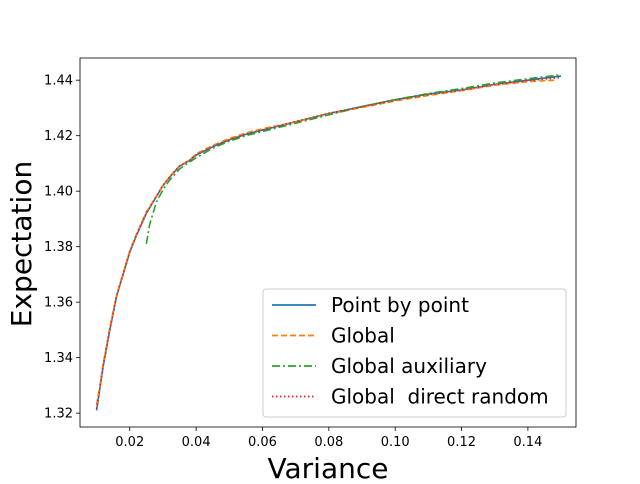 This screenshot has width=640, height=484. I want to click on x-axis-label: Variance, so click(328, 466).